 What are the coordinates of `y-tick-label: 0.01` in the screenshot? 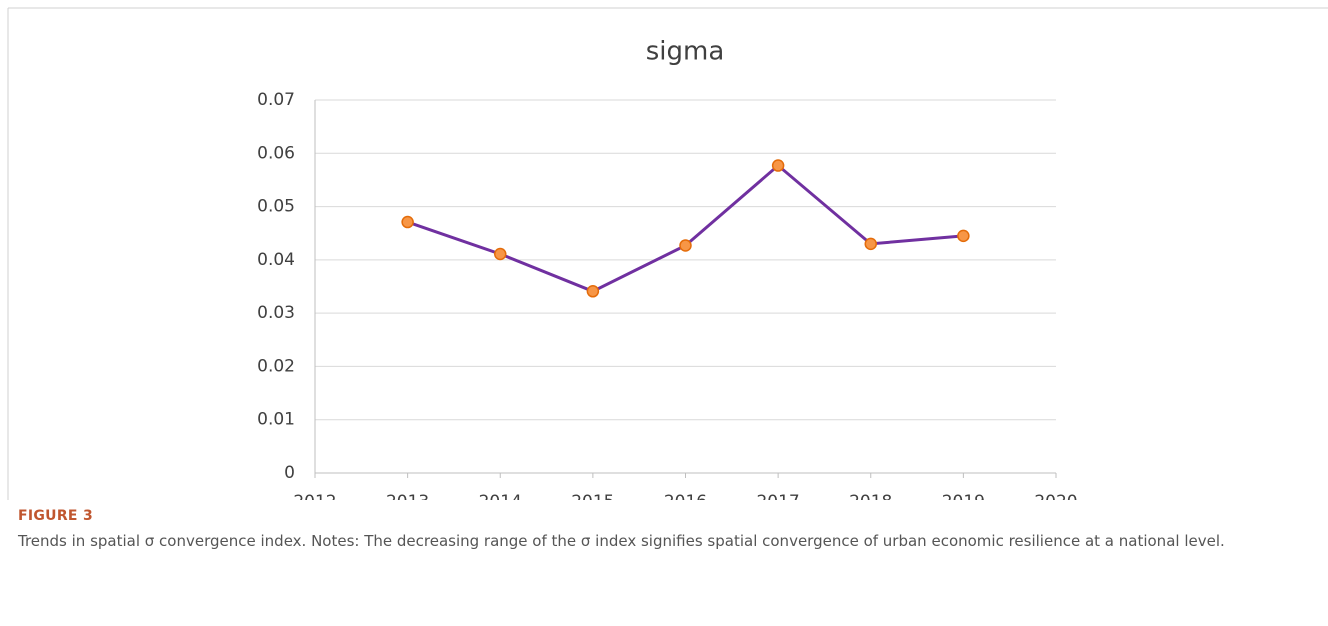 It's located at (276, 420).